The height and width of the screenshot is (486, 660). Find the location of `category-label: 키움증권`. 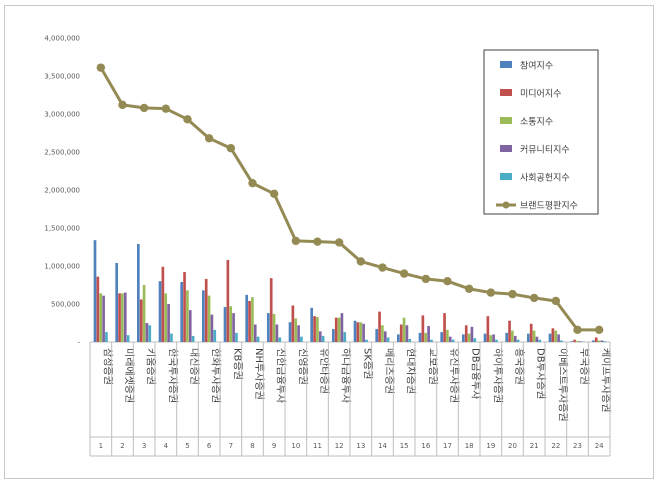

category-label: 키움증권 is located at coordinates (151, 366).